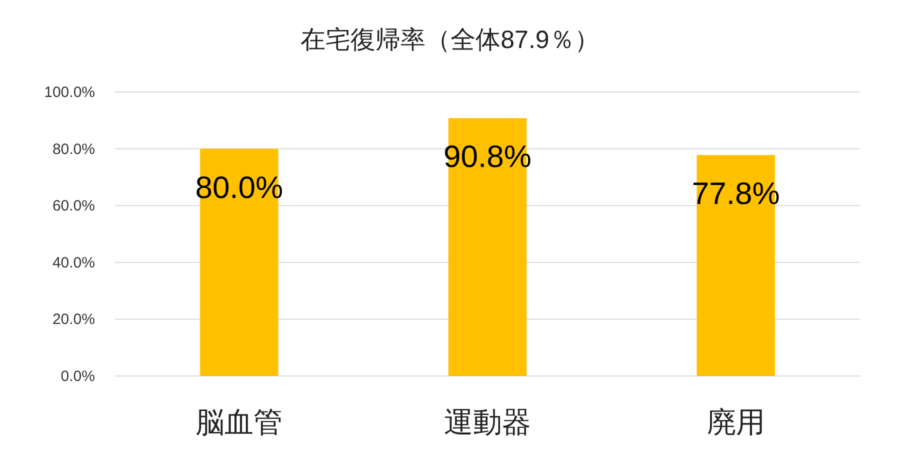  What do you see at coordinates (239, 423) in the screenshot?
I see `xtick: 脳血管` at bounding box center [239, 423].